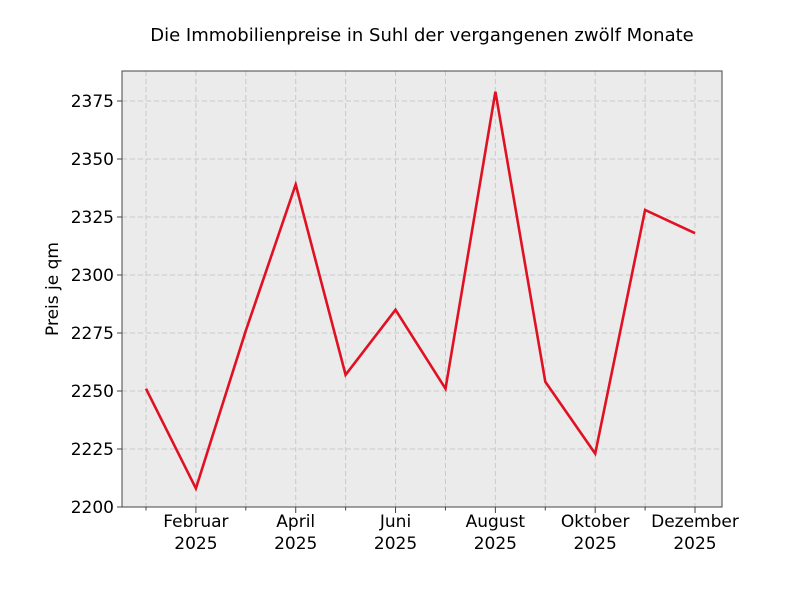  What do you see at coordinates (92, 334) in the screenshot?
I see `y-tick-label: 2275` at bounding box center [92, 334].